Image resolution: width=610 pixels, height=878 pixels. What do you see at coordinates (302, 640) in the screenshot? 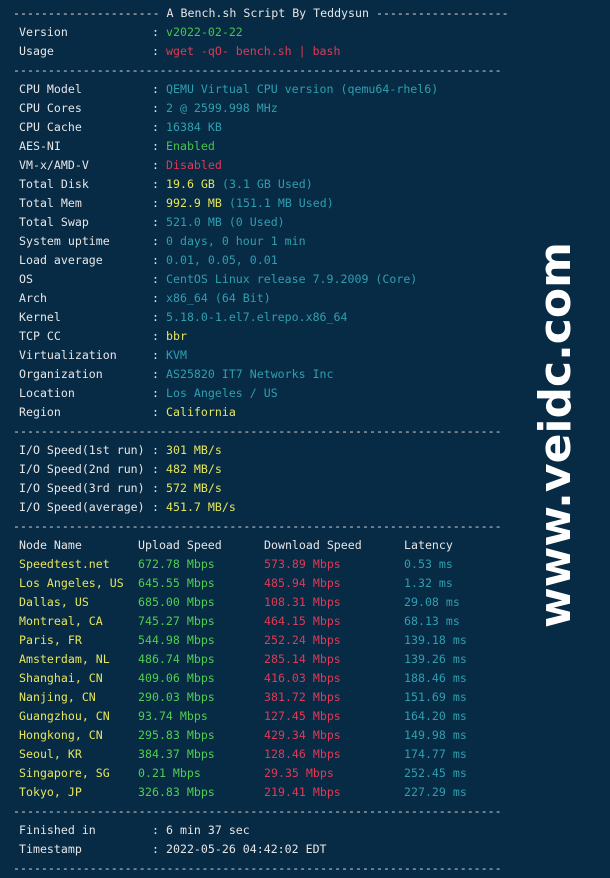
I see `download-speed: 252.24 Mbps` at bounding box center [302, 640].